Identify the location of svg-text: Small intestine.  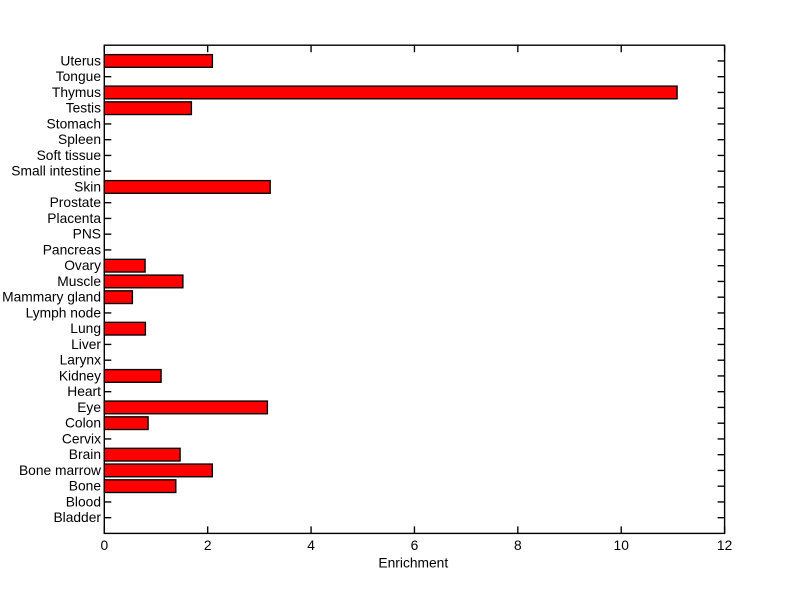
(56, 171).